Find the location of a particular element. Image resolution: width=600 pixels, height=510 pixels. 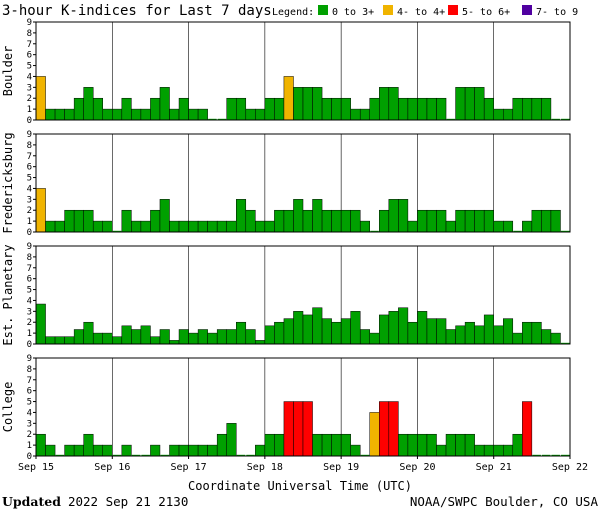

source-credit: NOAA/SWPC Boulder, CO USA is located at coordinates (504, 501).